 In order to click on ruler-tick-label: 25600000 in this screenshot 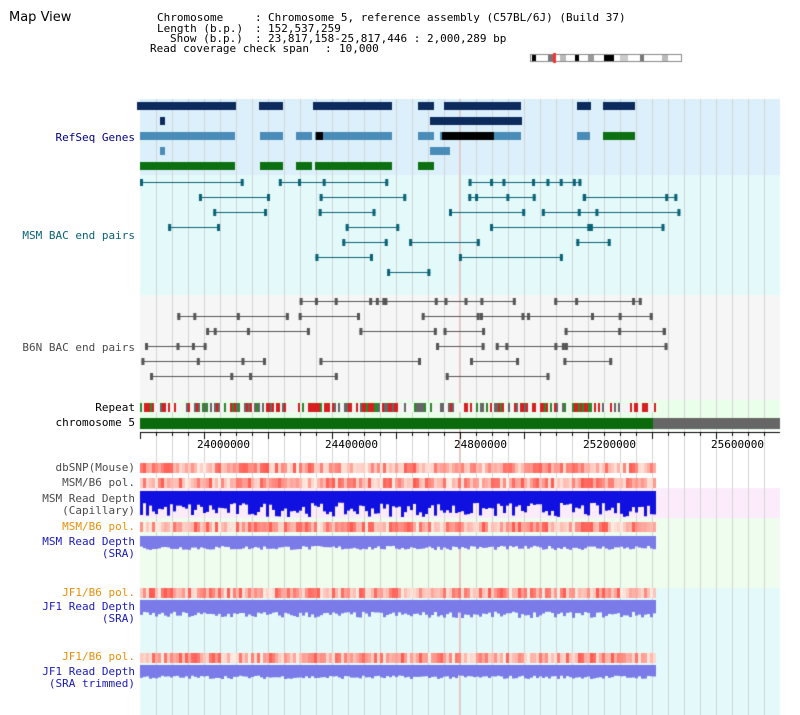, I will do `click(737, 444)`.